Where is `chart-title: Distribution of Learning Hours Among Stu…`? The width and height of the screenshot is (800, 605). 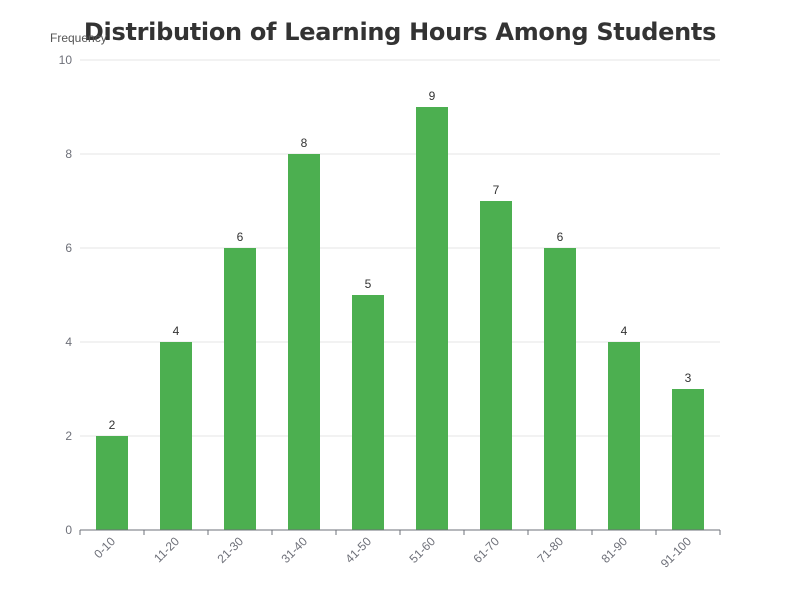 chart-title: Distribution of Learning Hours Among Stu… is located at coordinates (400, 32).